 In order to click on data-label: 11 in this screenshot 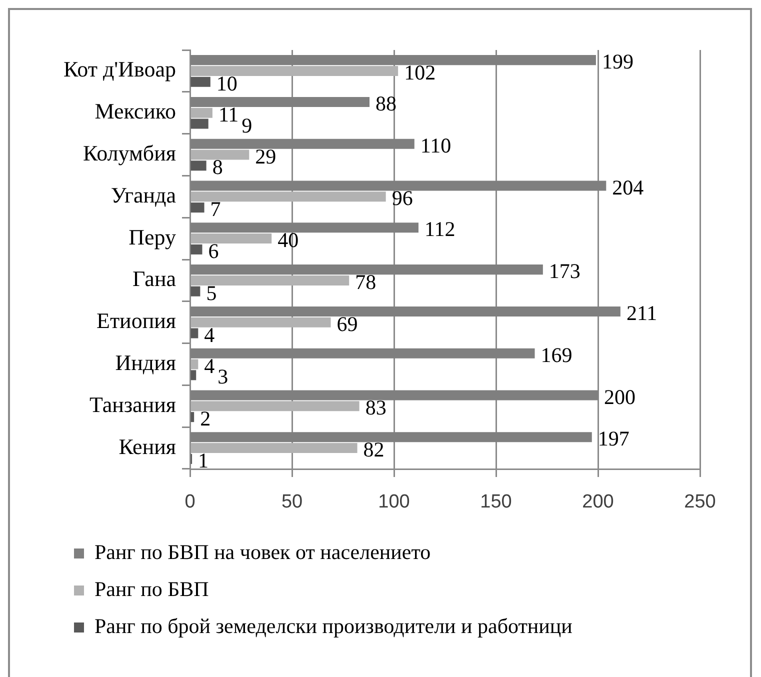, I will do `click(228, 114)`.